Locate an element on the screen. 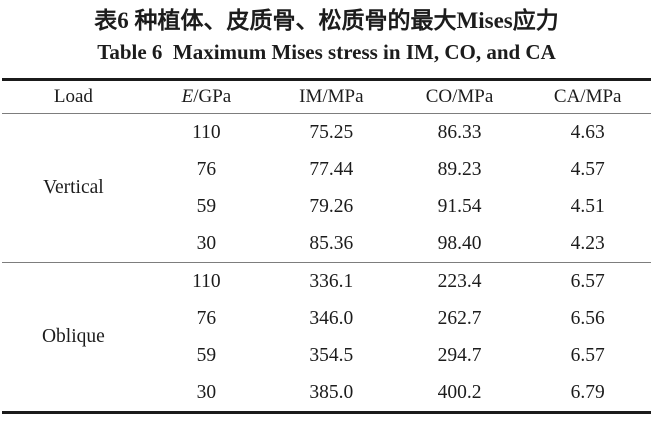  table-row: 30 385.0 400.2 6.79 is located at coordinates (326, 393).